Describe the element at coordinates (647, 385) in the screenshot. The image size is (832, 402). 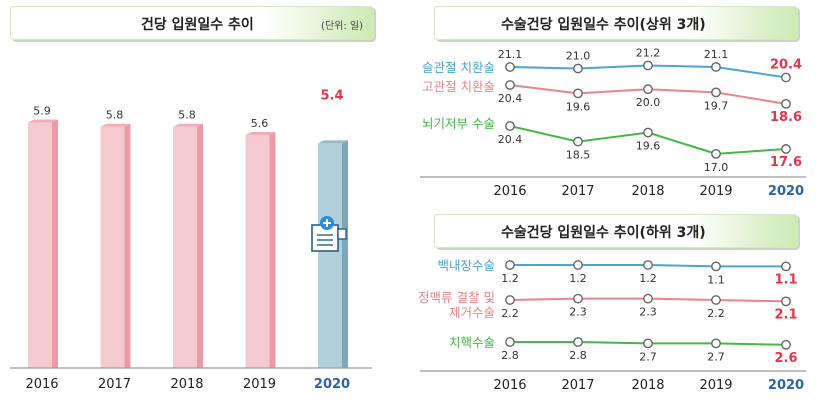
I see `bottom3-x-tick-2018: 2018` at that location.